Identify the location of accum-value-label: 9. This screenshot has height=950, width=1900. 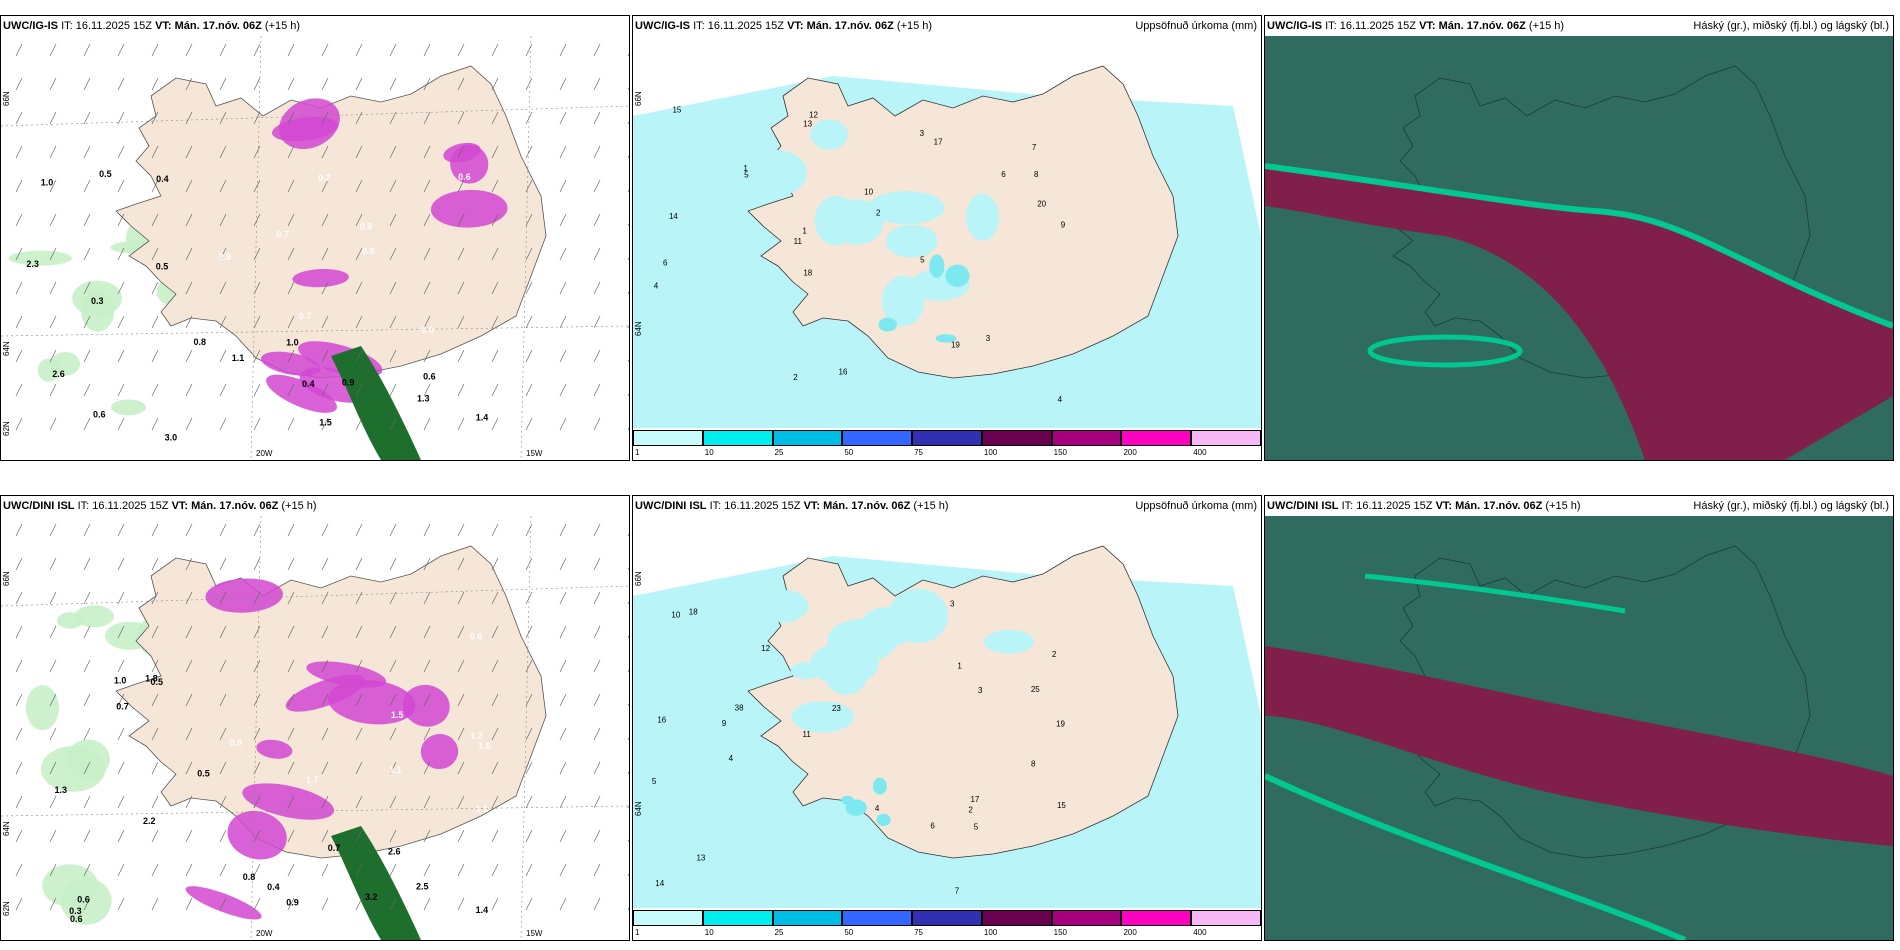
(724, 723).